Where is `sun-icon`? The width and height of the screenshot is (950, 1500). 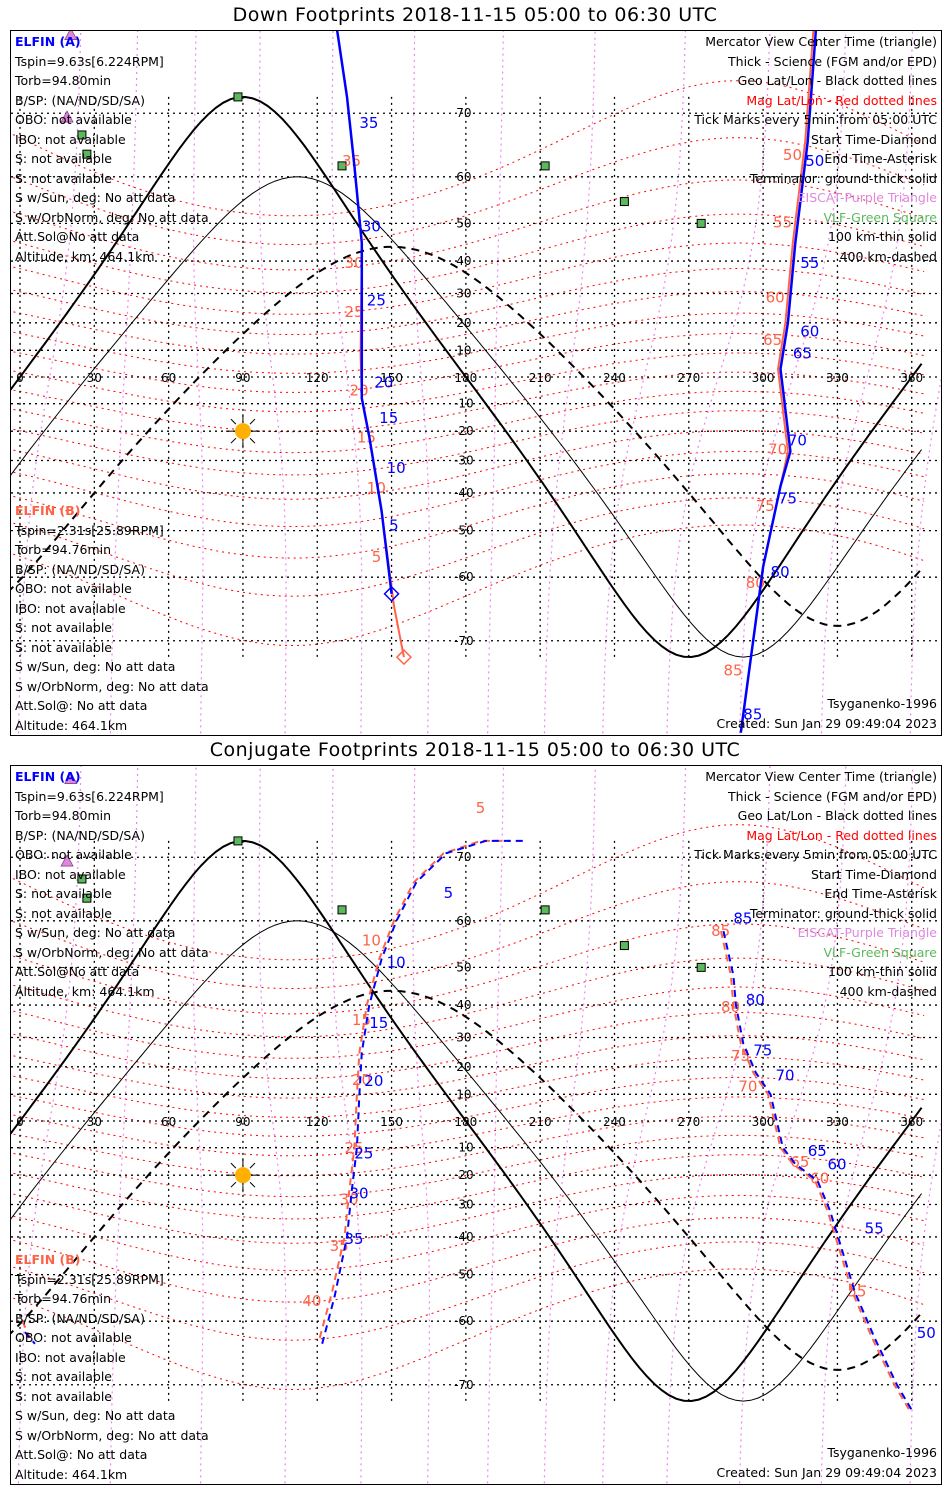 sun-icon is located at coordinates (242, 1175).